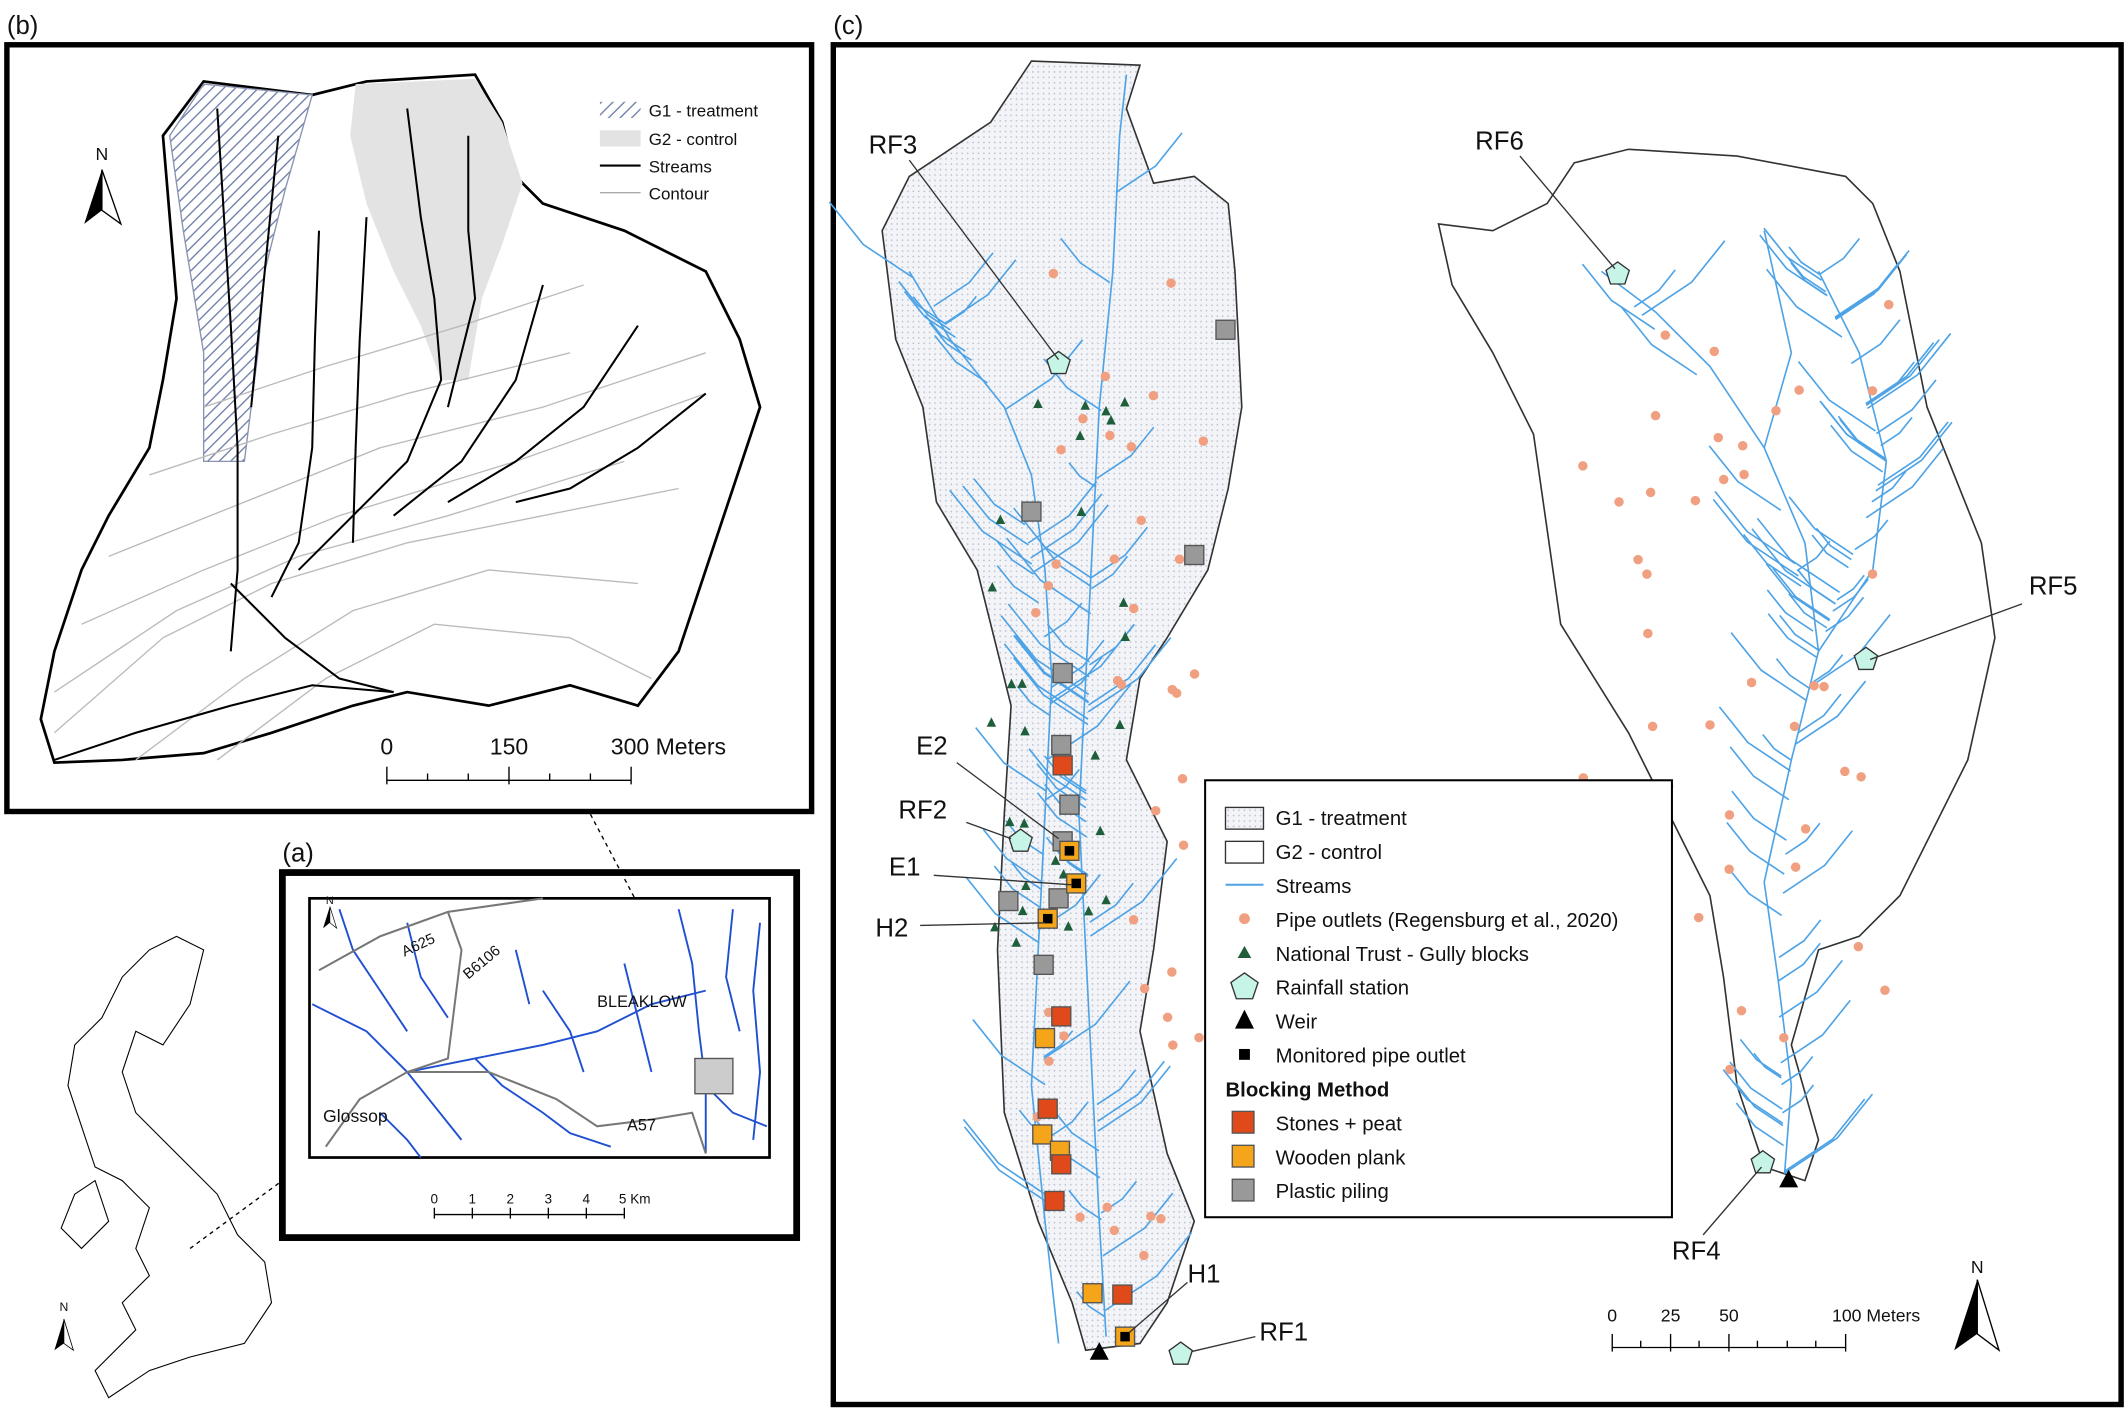  Describe the element at coordinates (1332, 1192) in the screenshot. I see `legend-label: Plastic piling` at that location.